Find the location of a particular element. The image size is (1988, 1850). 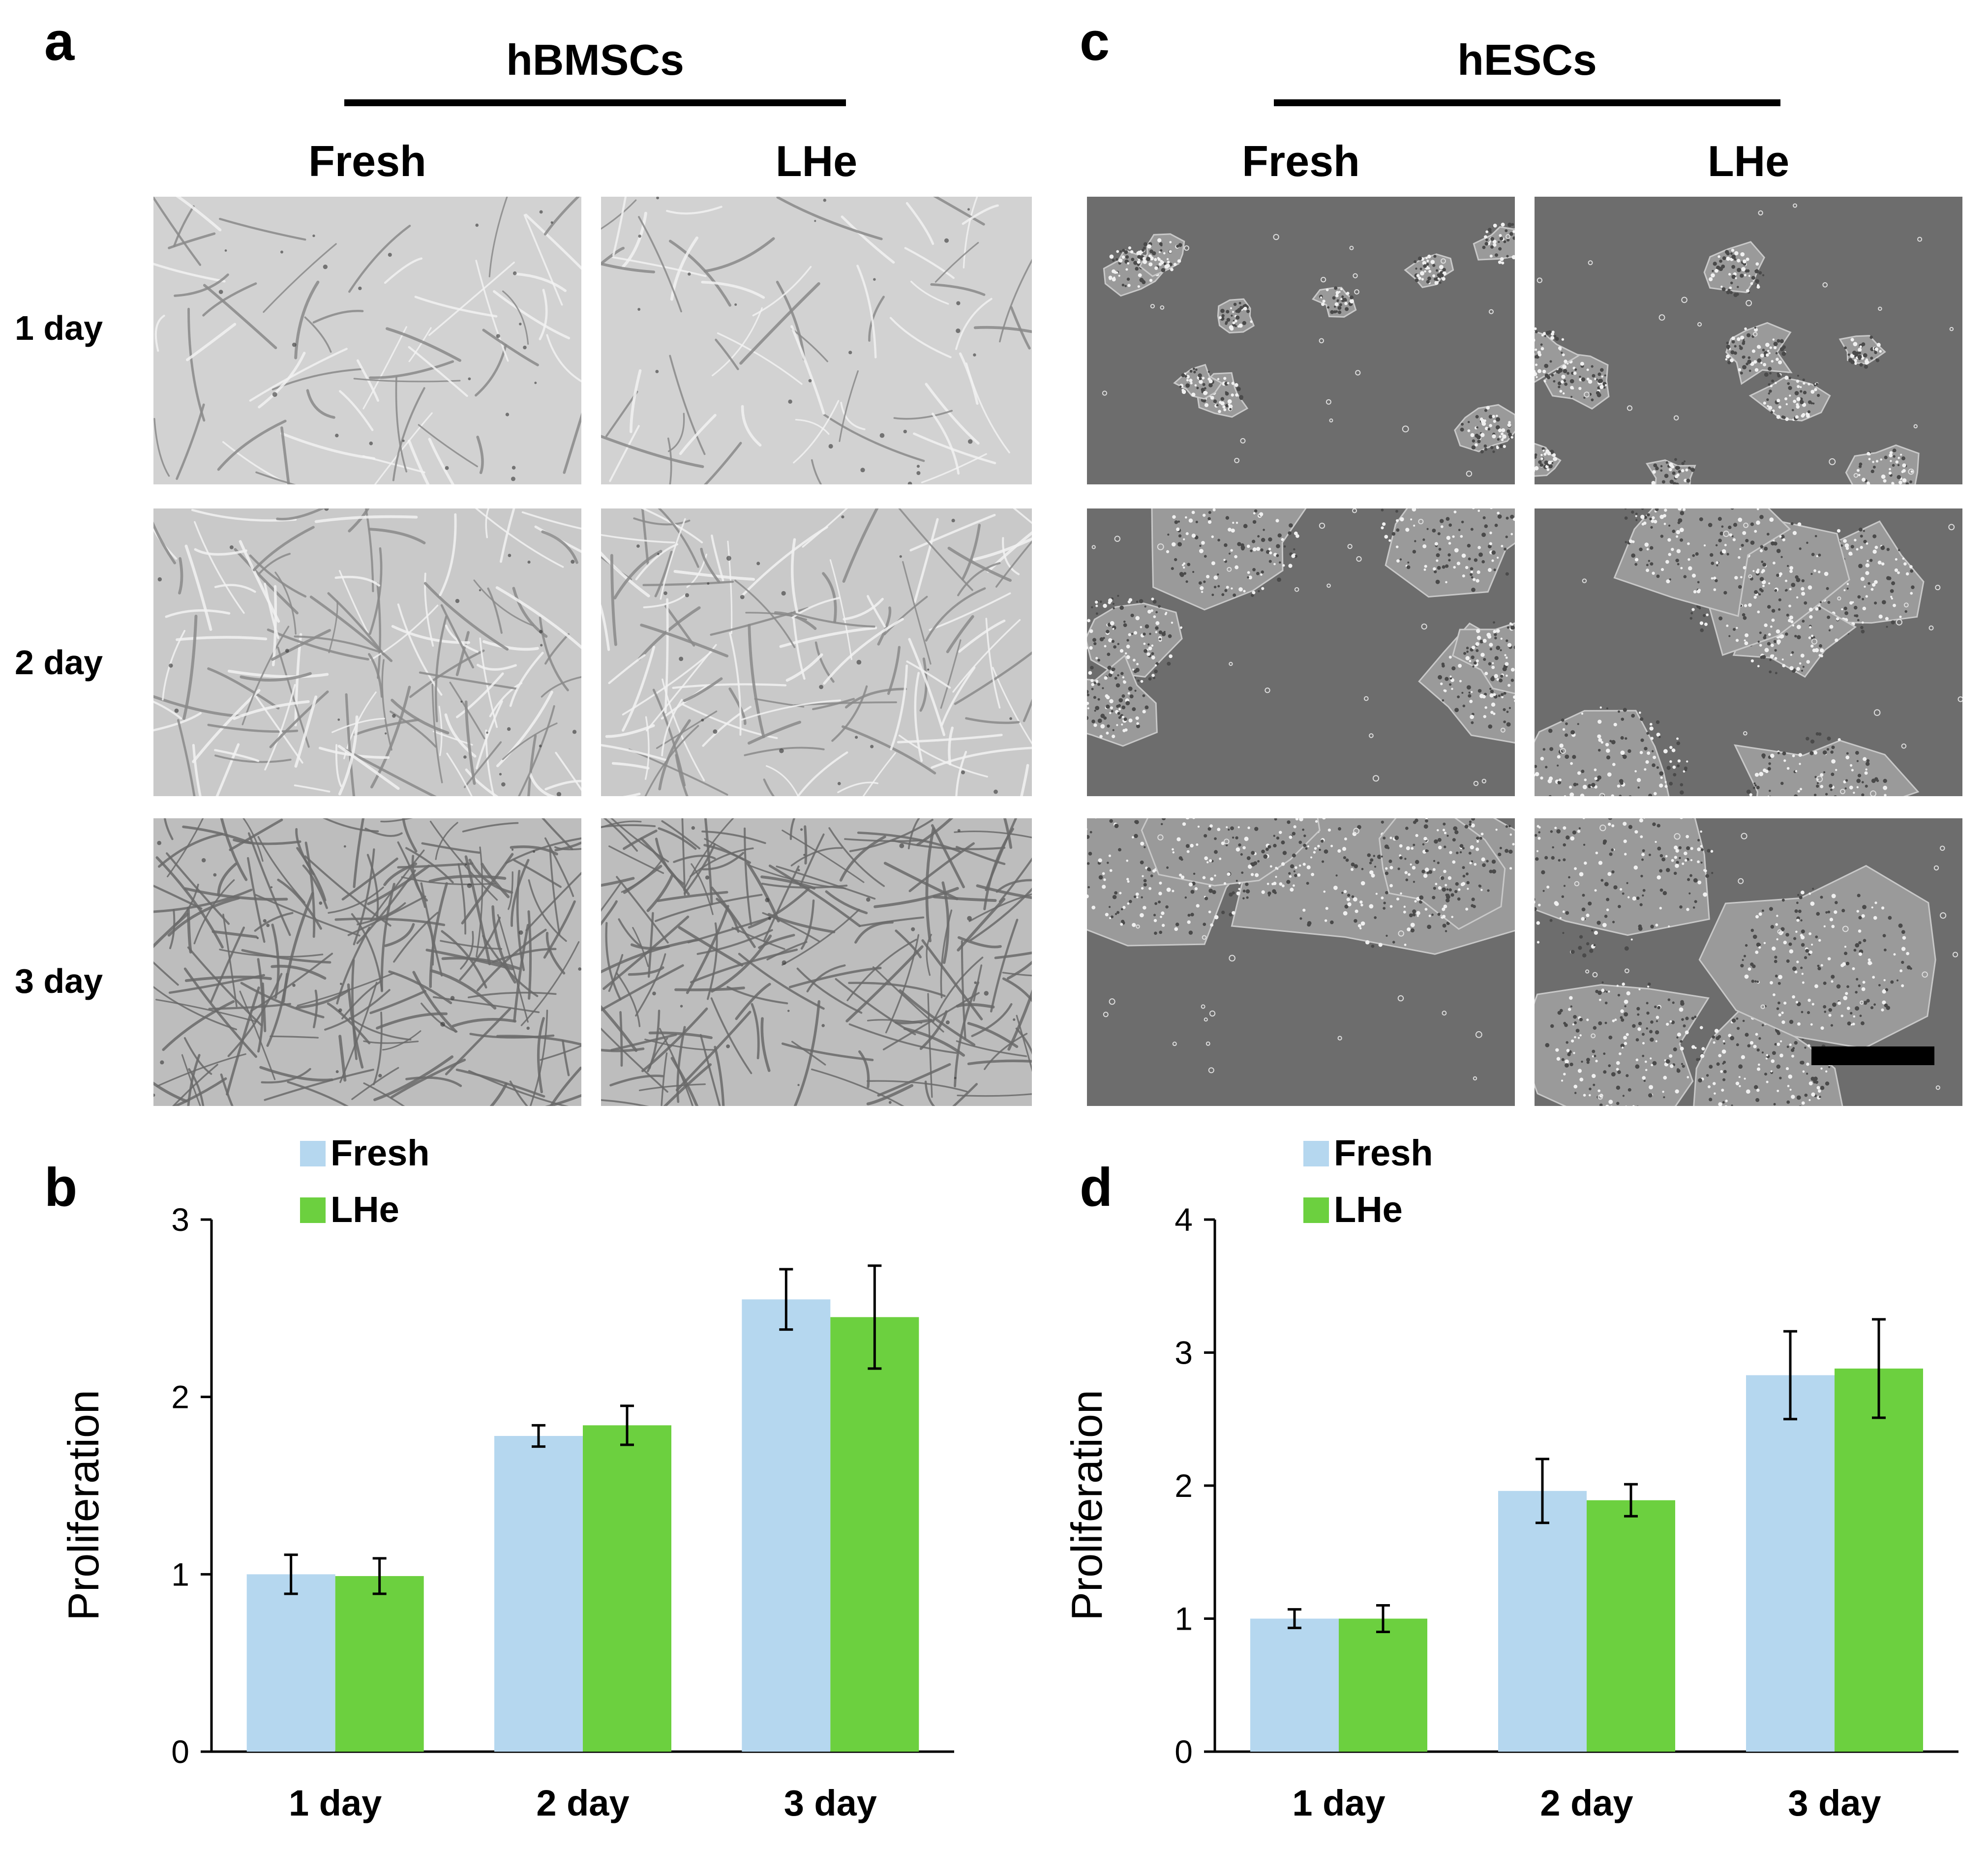

row-label-3-day: 3 day is located at coordinates (59, 981).